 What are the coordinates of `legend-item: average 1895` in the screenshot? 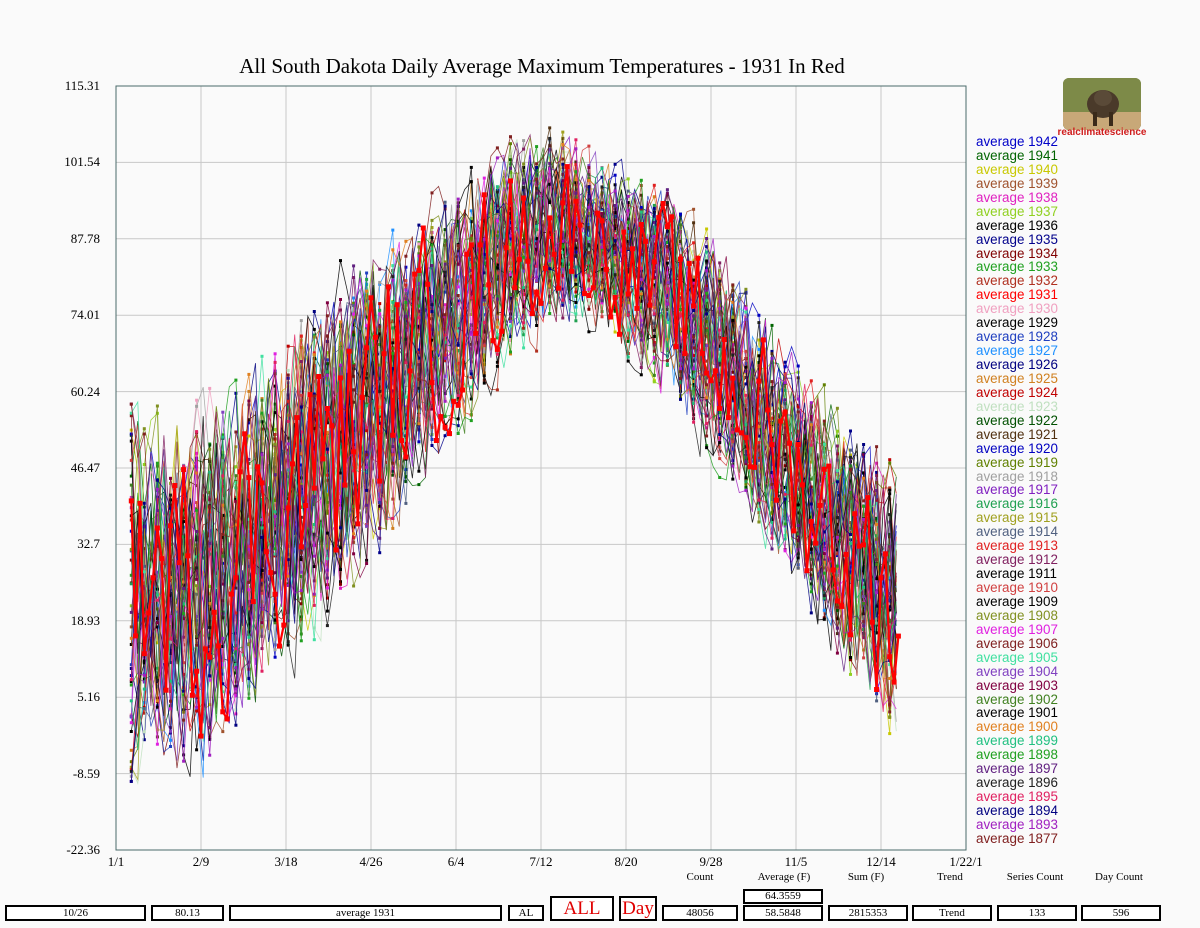 It's located at (1017, 797).